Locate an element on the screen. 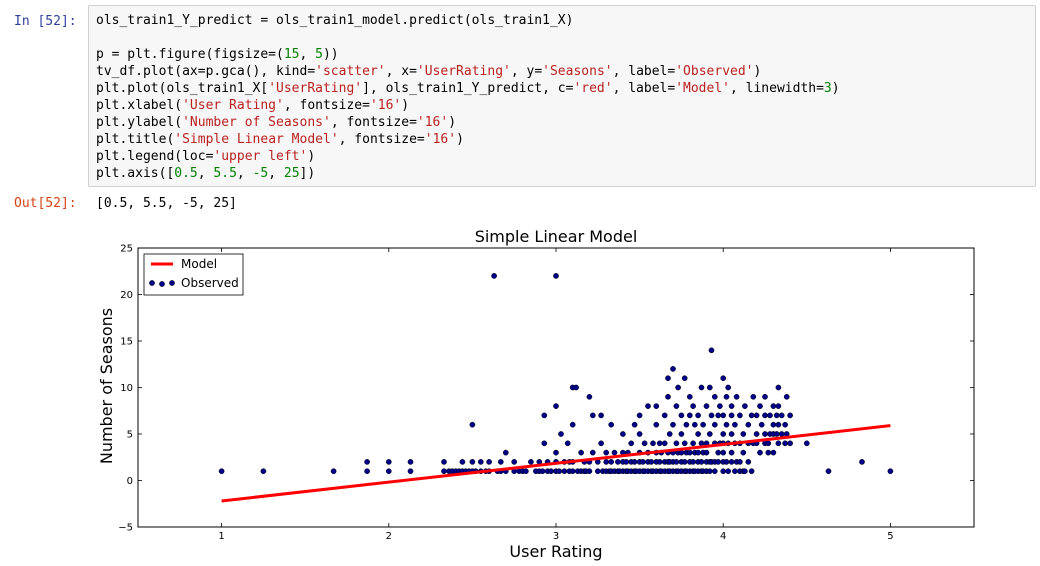  code-token: ]) is located at coordinates (307, 173).